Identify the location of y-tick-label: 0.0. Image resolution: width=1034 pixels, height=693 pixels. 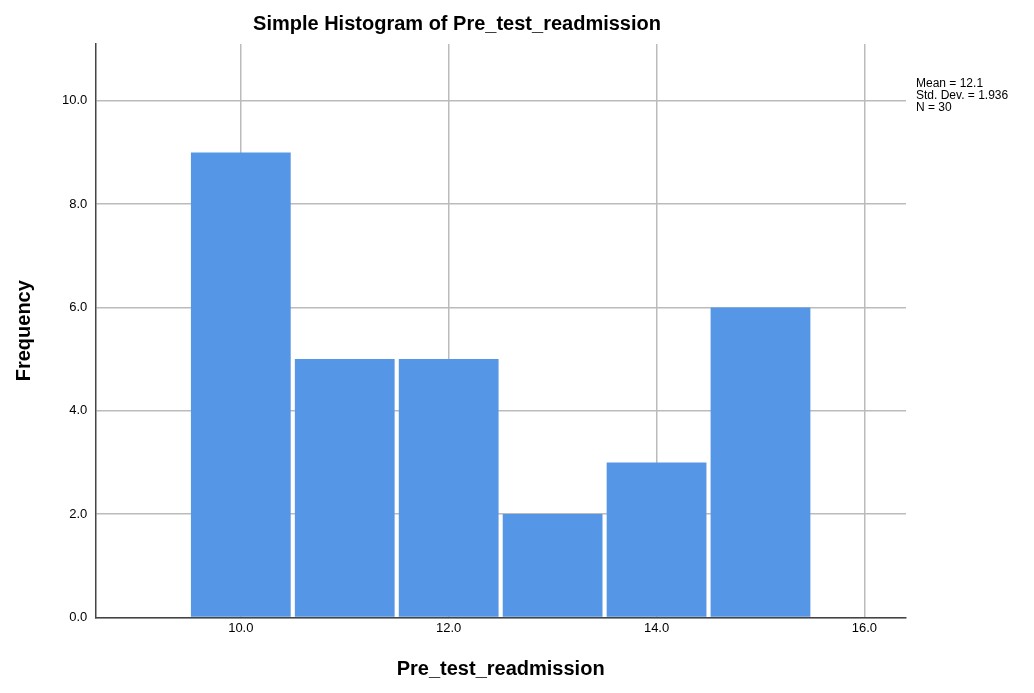
(78, 616).